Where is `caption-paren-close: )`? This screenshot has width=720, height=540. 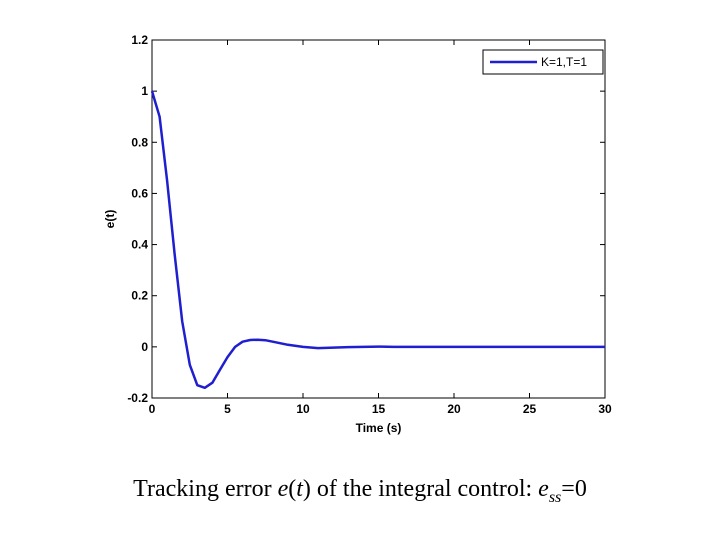 caption-paren-close: ) is located at coordinates (306, 489).